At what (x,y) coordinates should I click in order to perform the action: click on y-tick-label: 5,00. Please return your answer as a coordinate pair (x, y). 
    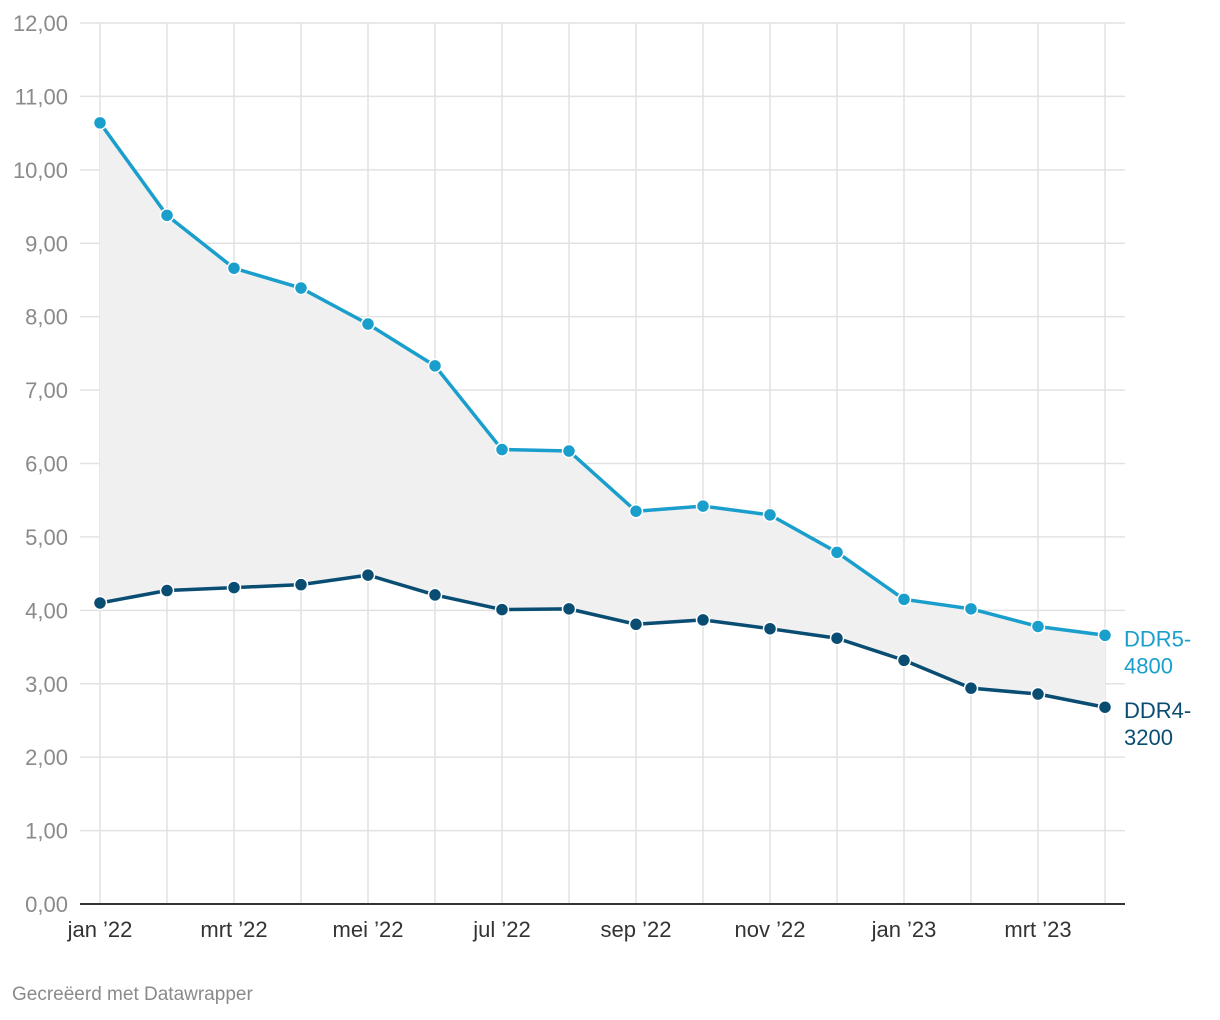
    Looking at the image, I should click on (46, 537).